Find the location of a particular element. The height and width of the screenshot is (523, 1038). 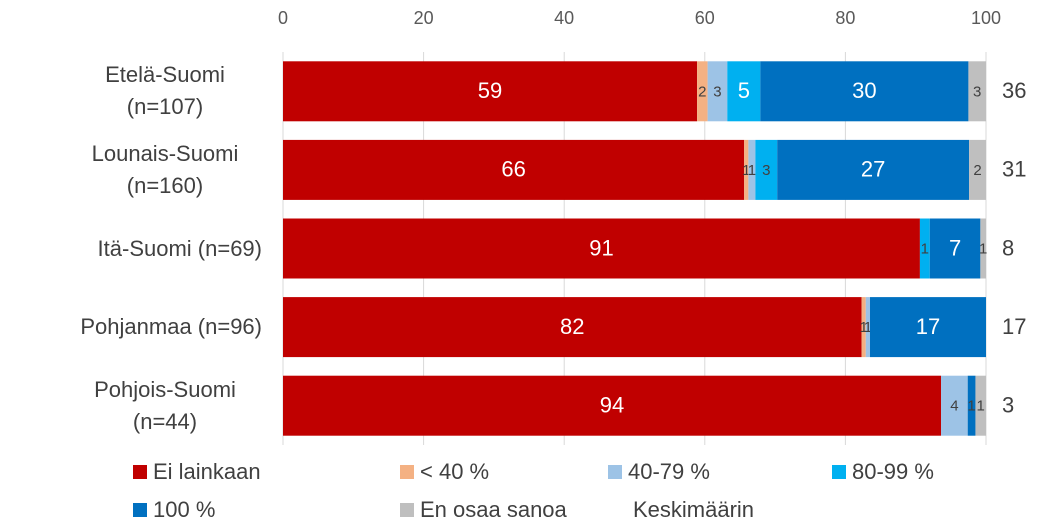

legend-label: 40-79 % is located at coordinates (669, 471).